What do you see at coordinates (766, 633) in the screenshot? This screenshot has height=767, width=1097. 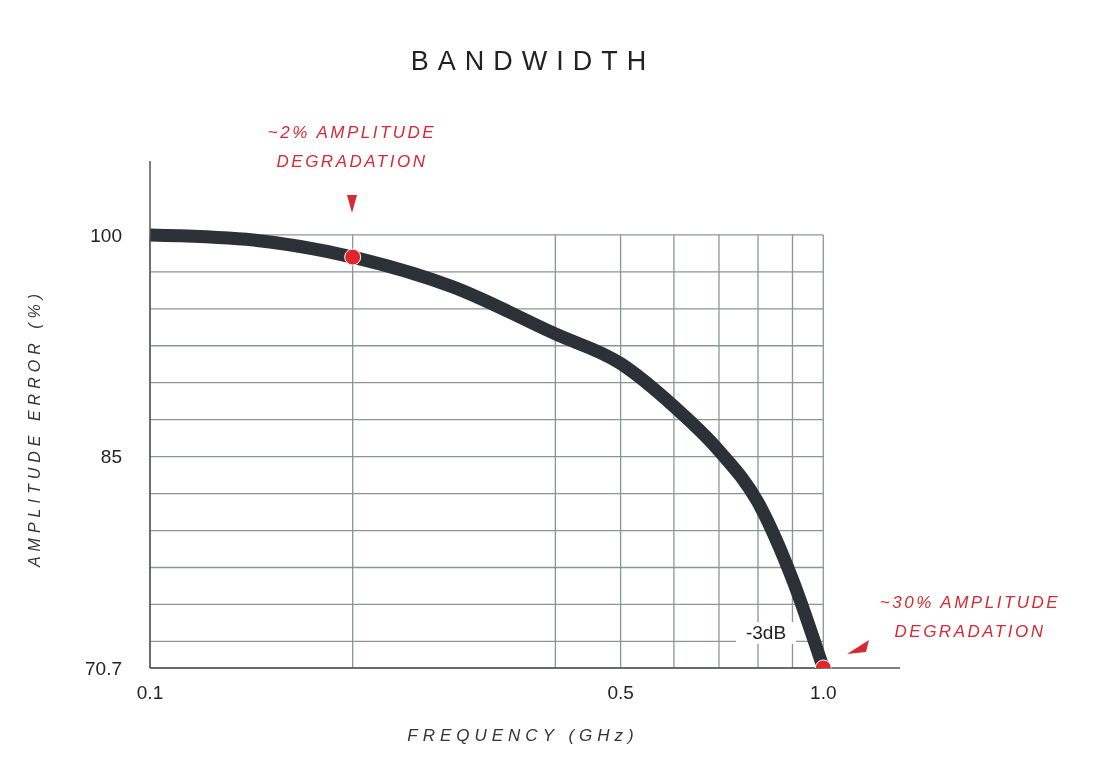 I see `annotation: -3dB` at bounding box center [766, 633].